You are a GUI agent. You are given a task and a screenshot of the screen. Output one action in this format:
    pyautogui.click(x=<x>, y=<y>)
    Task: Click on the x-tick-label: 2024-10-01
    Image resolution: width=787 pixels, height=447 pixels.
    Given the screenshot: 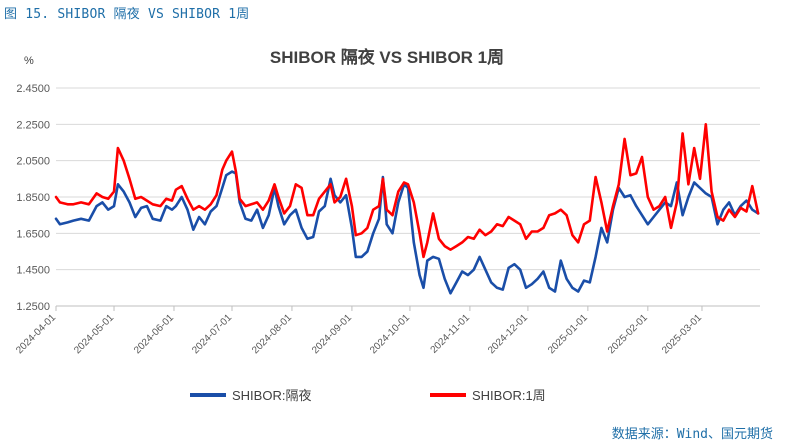 What is the action you would take?
    pyautogui.click(x=390, y=334)
    